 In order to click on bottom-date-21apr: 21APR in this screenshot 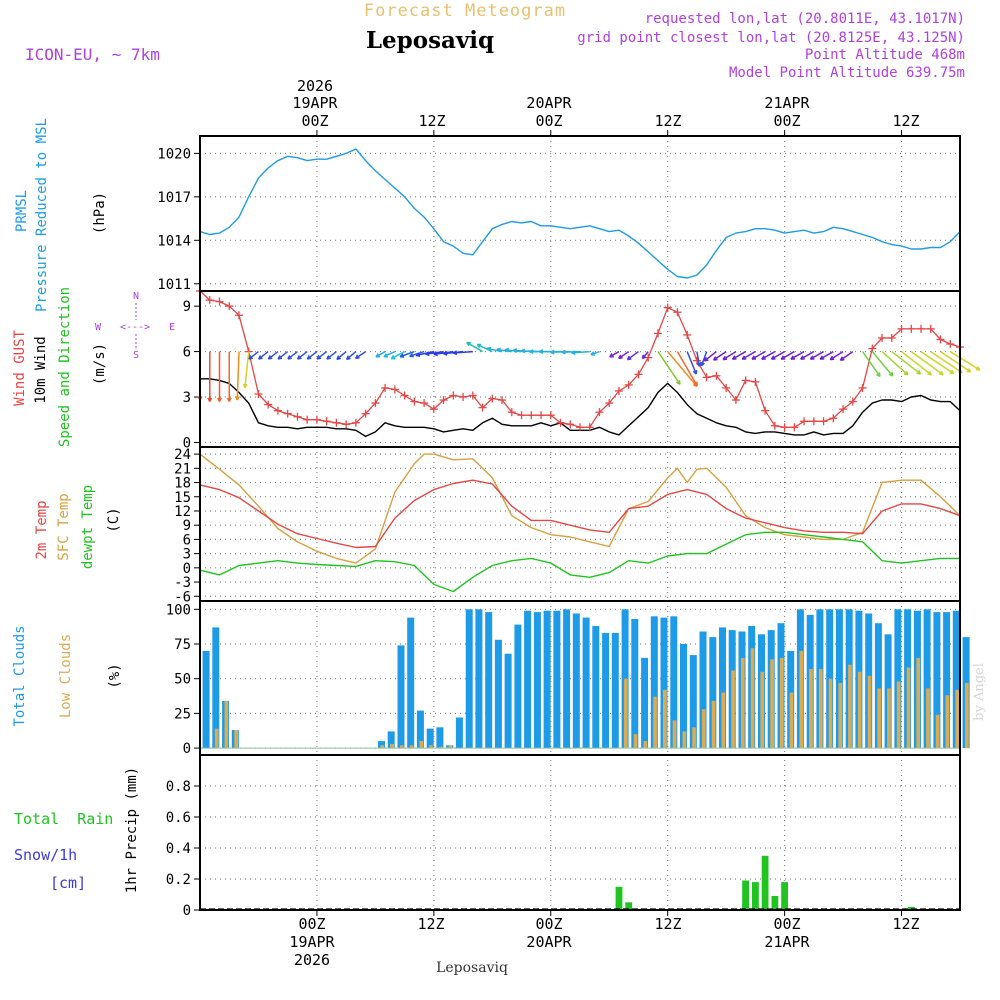, I will do `click(787, 942)`.